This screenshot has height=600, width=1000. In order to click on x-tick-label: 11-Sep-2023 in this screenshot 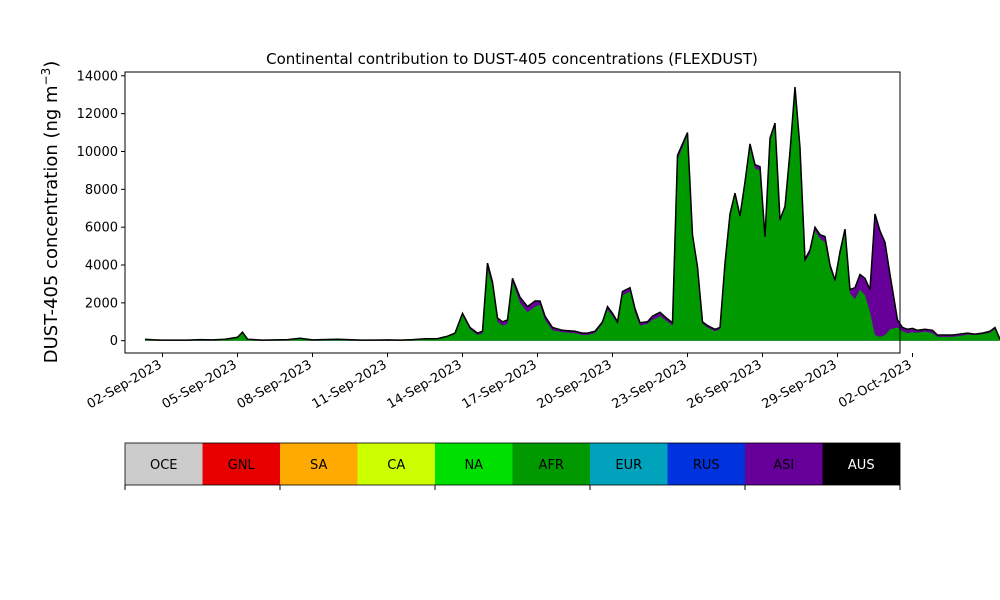, I will do `click(350, 384)`.